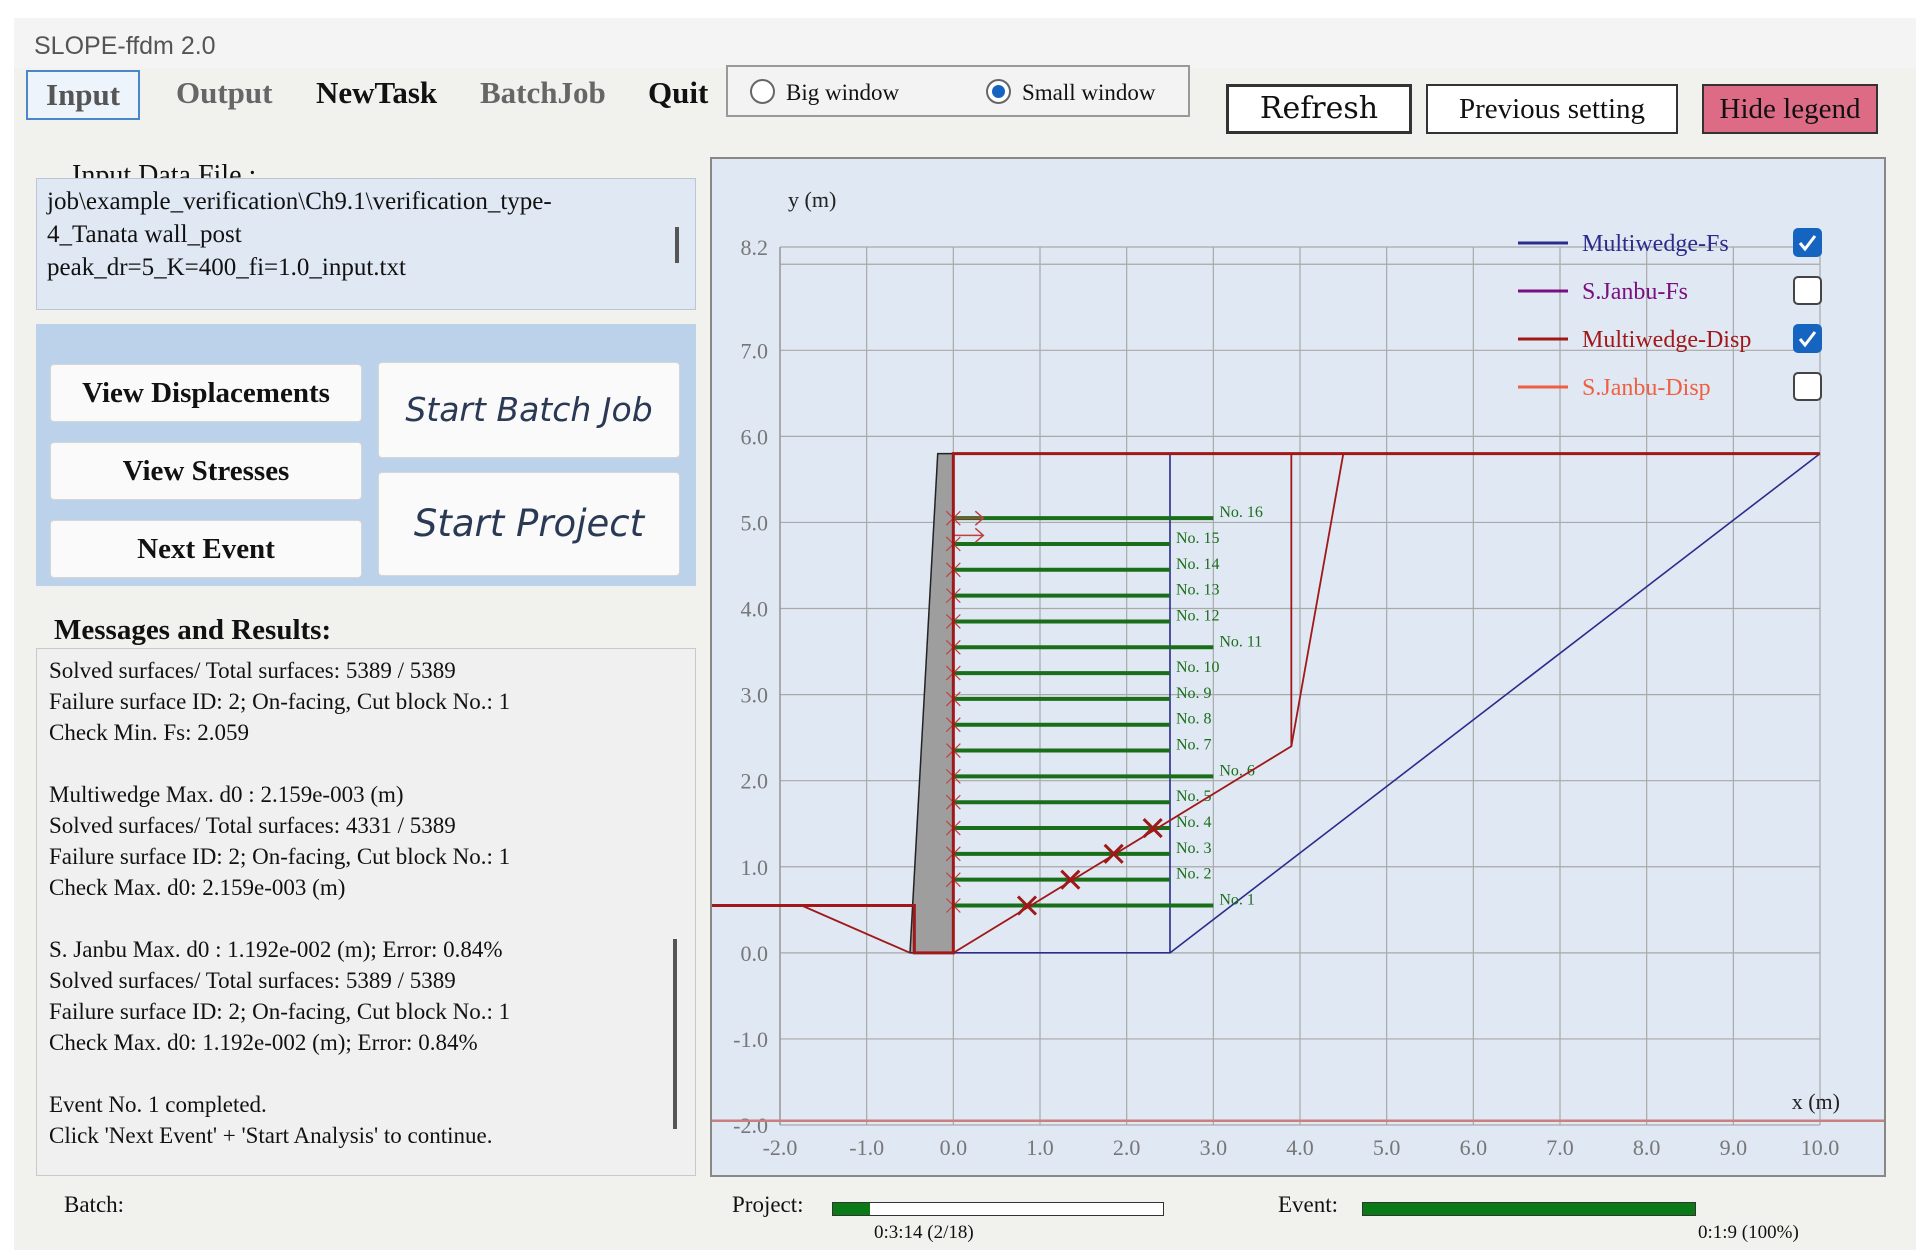 This screenshot has width=1930, height=1260. I want to click on project-progress-bar, so click(998, 1209).